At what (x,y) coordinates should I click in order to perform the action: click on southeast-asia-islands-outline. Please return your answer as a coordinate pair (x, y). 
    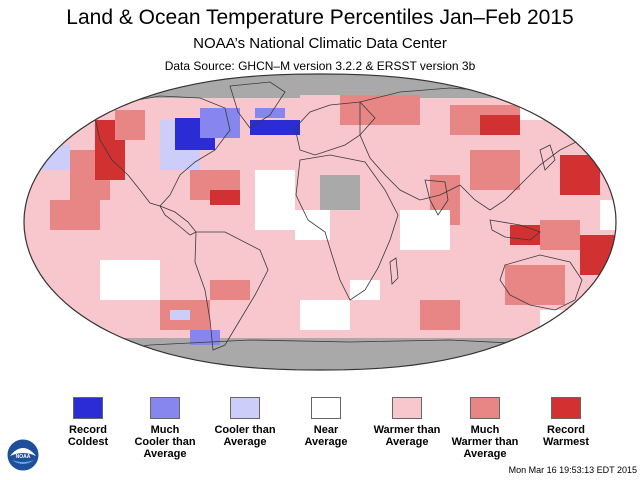
    Looking at the image, I should click on (515, 230).